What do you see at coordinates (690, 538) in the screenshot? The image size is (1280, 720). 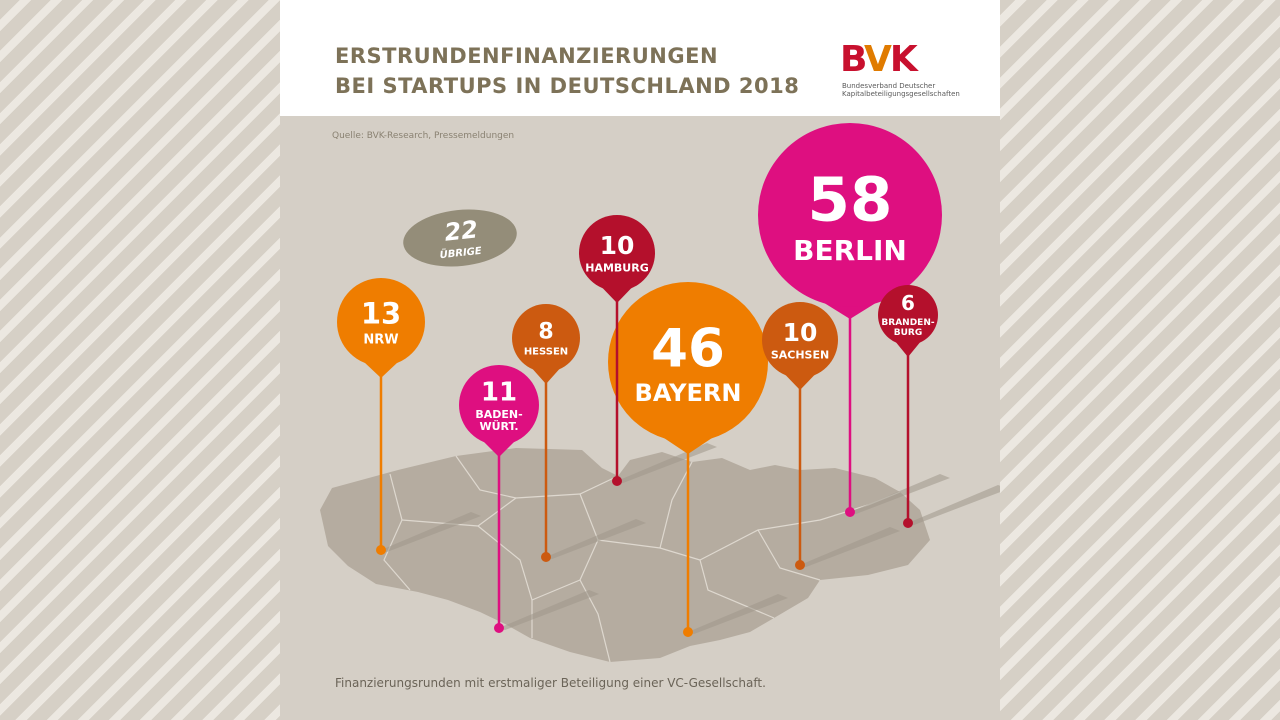 I see `pin-shadows` at bounding box center [690, 538].